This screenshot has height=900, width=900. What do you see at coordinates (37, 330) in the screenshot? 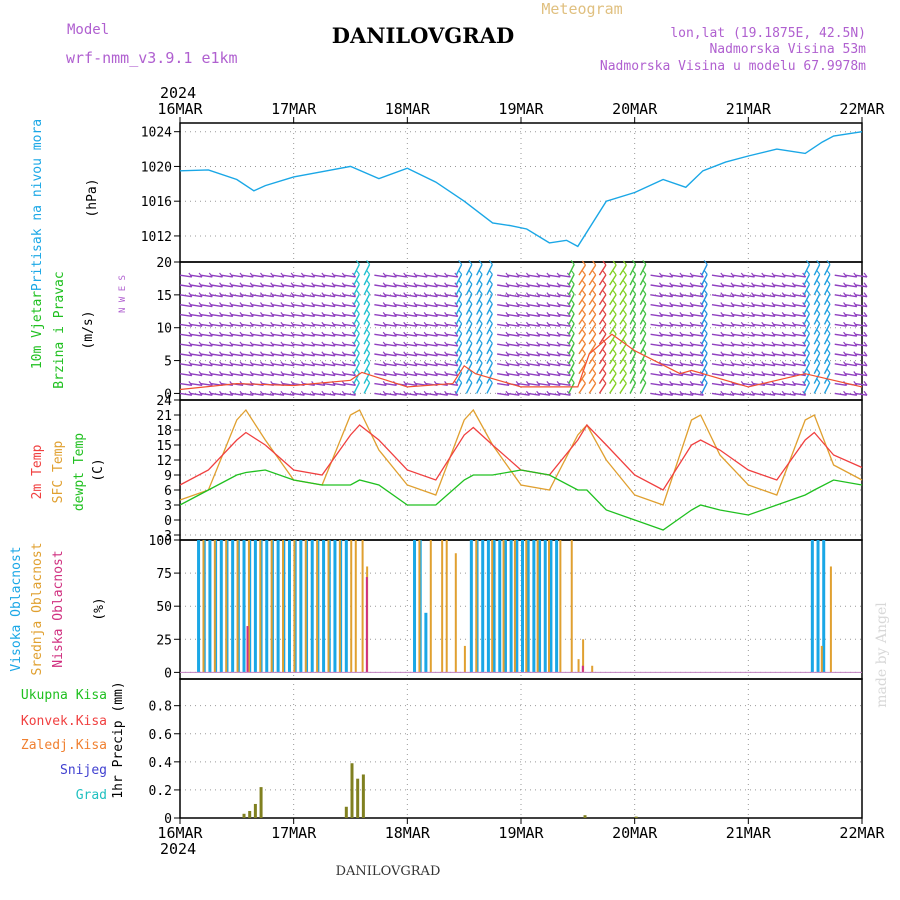
I see `wind-axis-title-1: 10m Vjetar` at bounding box center [37, 330].